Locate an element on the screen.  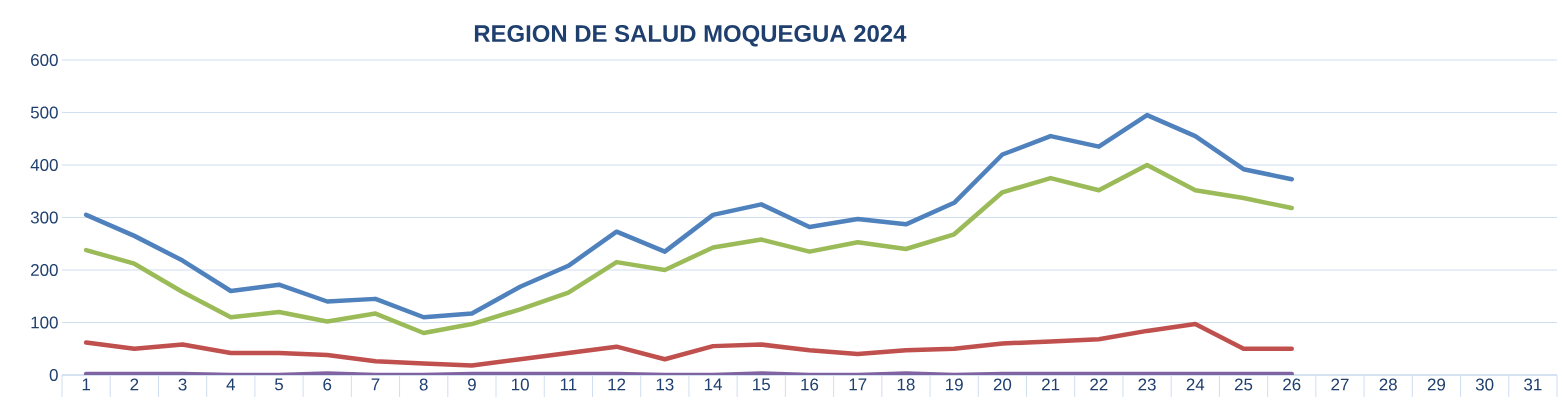
x-tick-label: 13 is located at coordinates (665, 384).